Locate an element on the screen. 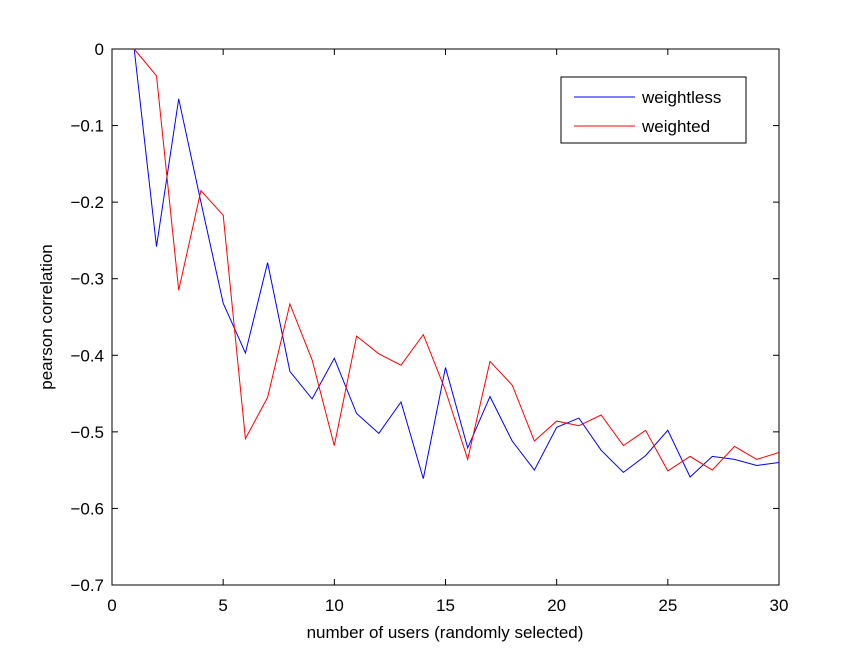 The width and height of the screenshot is (862, 658). legend-label-weightless: weightless is located at coordinates (681, 97).